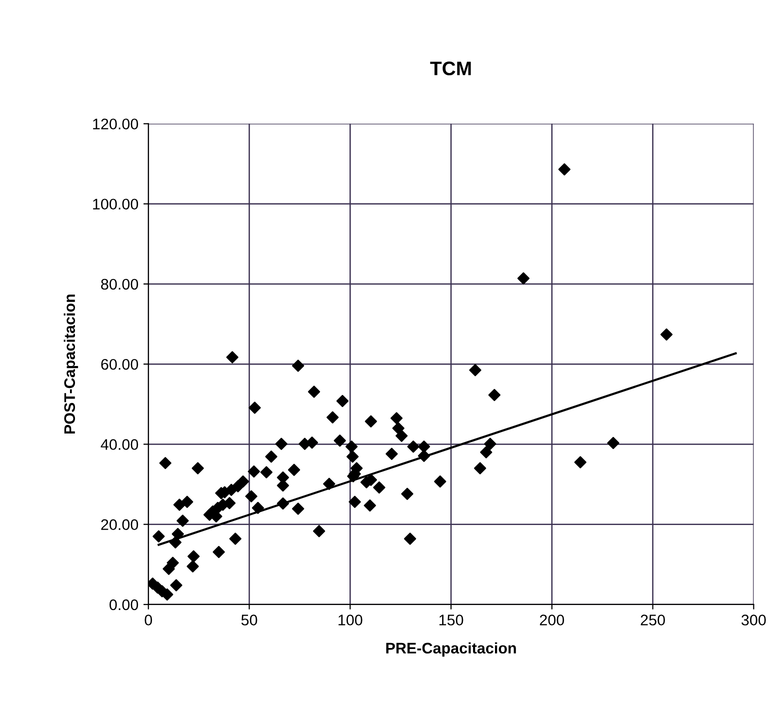  I want to click on x-tick-label: 150, so click(451, 620).